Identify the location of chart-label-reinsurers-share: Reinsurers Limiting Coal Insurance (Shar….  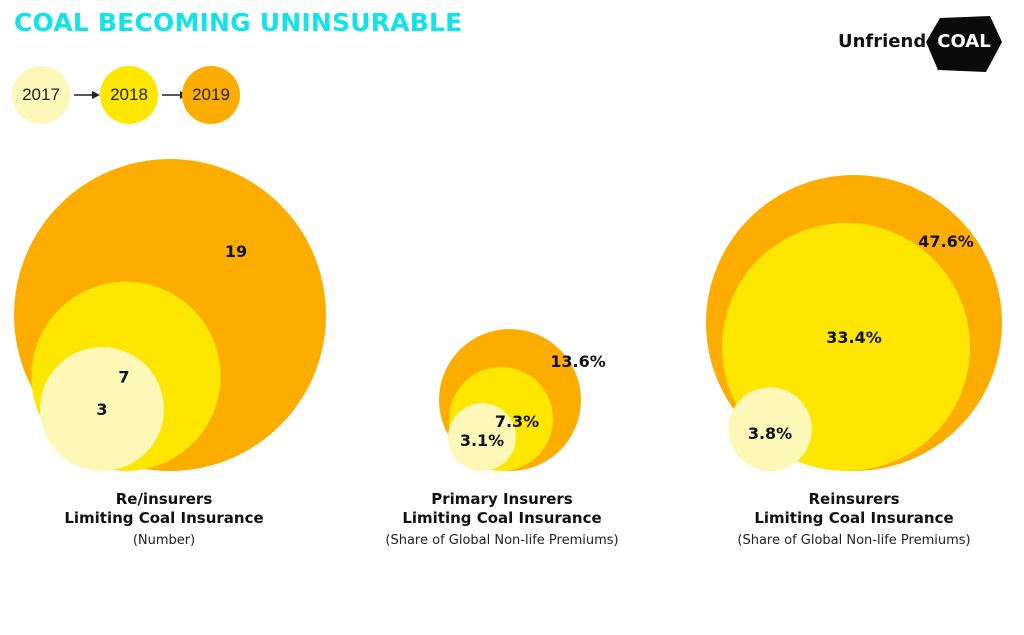
(854, 520).